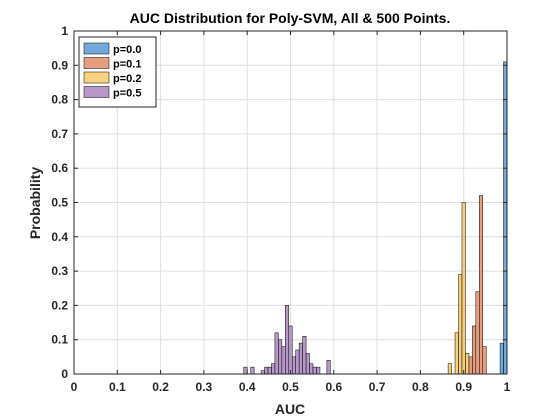 The height and width of the screenshot is (420, 560). Describe the element at coordinates (463, 387) in the screenshot. I see `x-tick-label: 0.9` at that location.